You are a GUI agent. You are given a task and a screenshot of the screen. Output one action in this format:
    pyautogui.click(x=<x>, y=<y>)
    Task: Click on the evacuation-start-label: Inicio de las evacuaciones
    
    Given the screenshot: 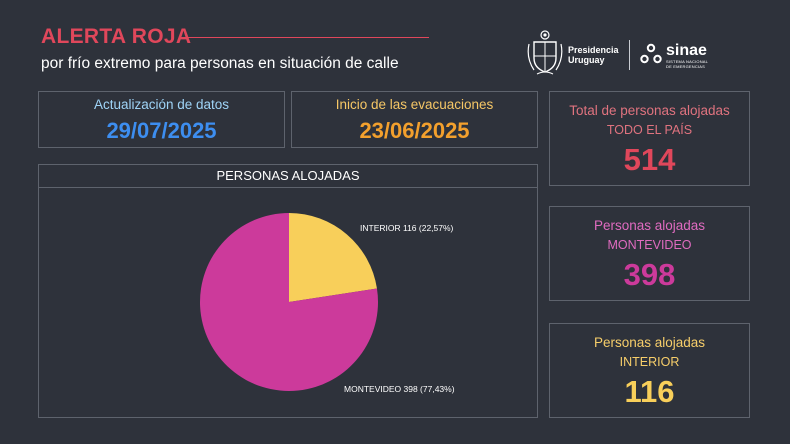 What is the action you would take?
    pyautogui.click(x=414, y=104)
    